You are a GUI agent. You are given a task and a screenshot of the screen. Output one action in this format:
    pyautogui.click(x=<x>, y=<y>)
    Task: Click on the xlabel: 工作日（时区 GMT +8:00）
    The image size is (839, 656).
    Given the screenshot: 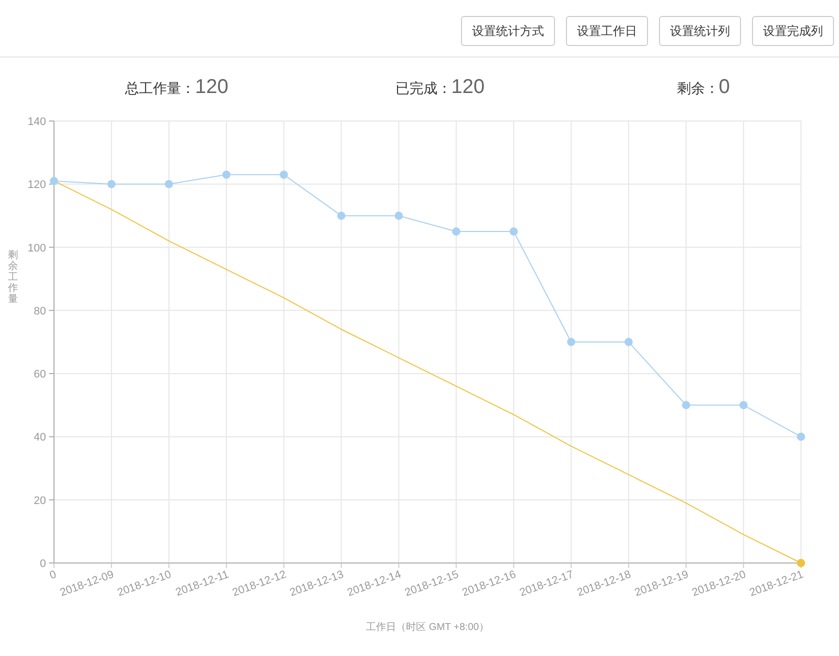 What is the action you would take?
    pyautogui.click(x=427, y=627)
    